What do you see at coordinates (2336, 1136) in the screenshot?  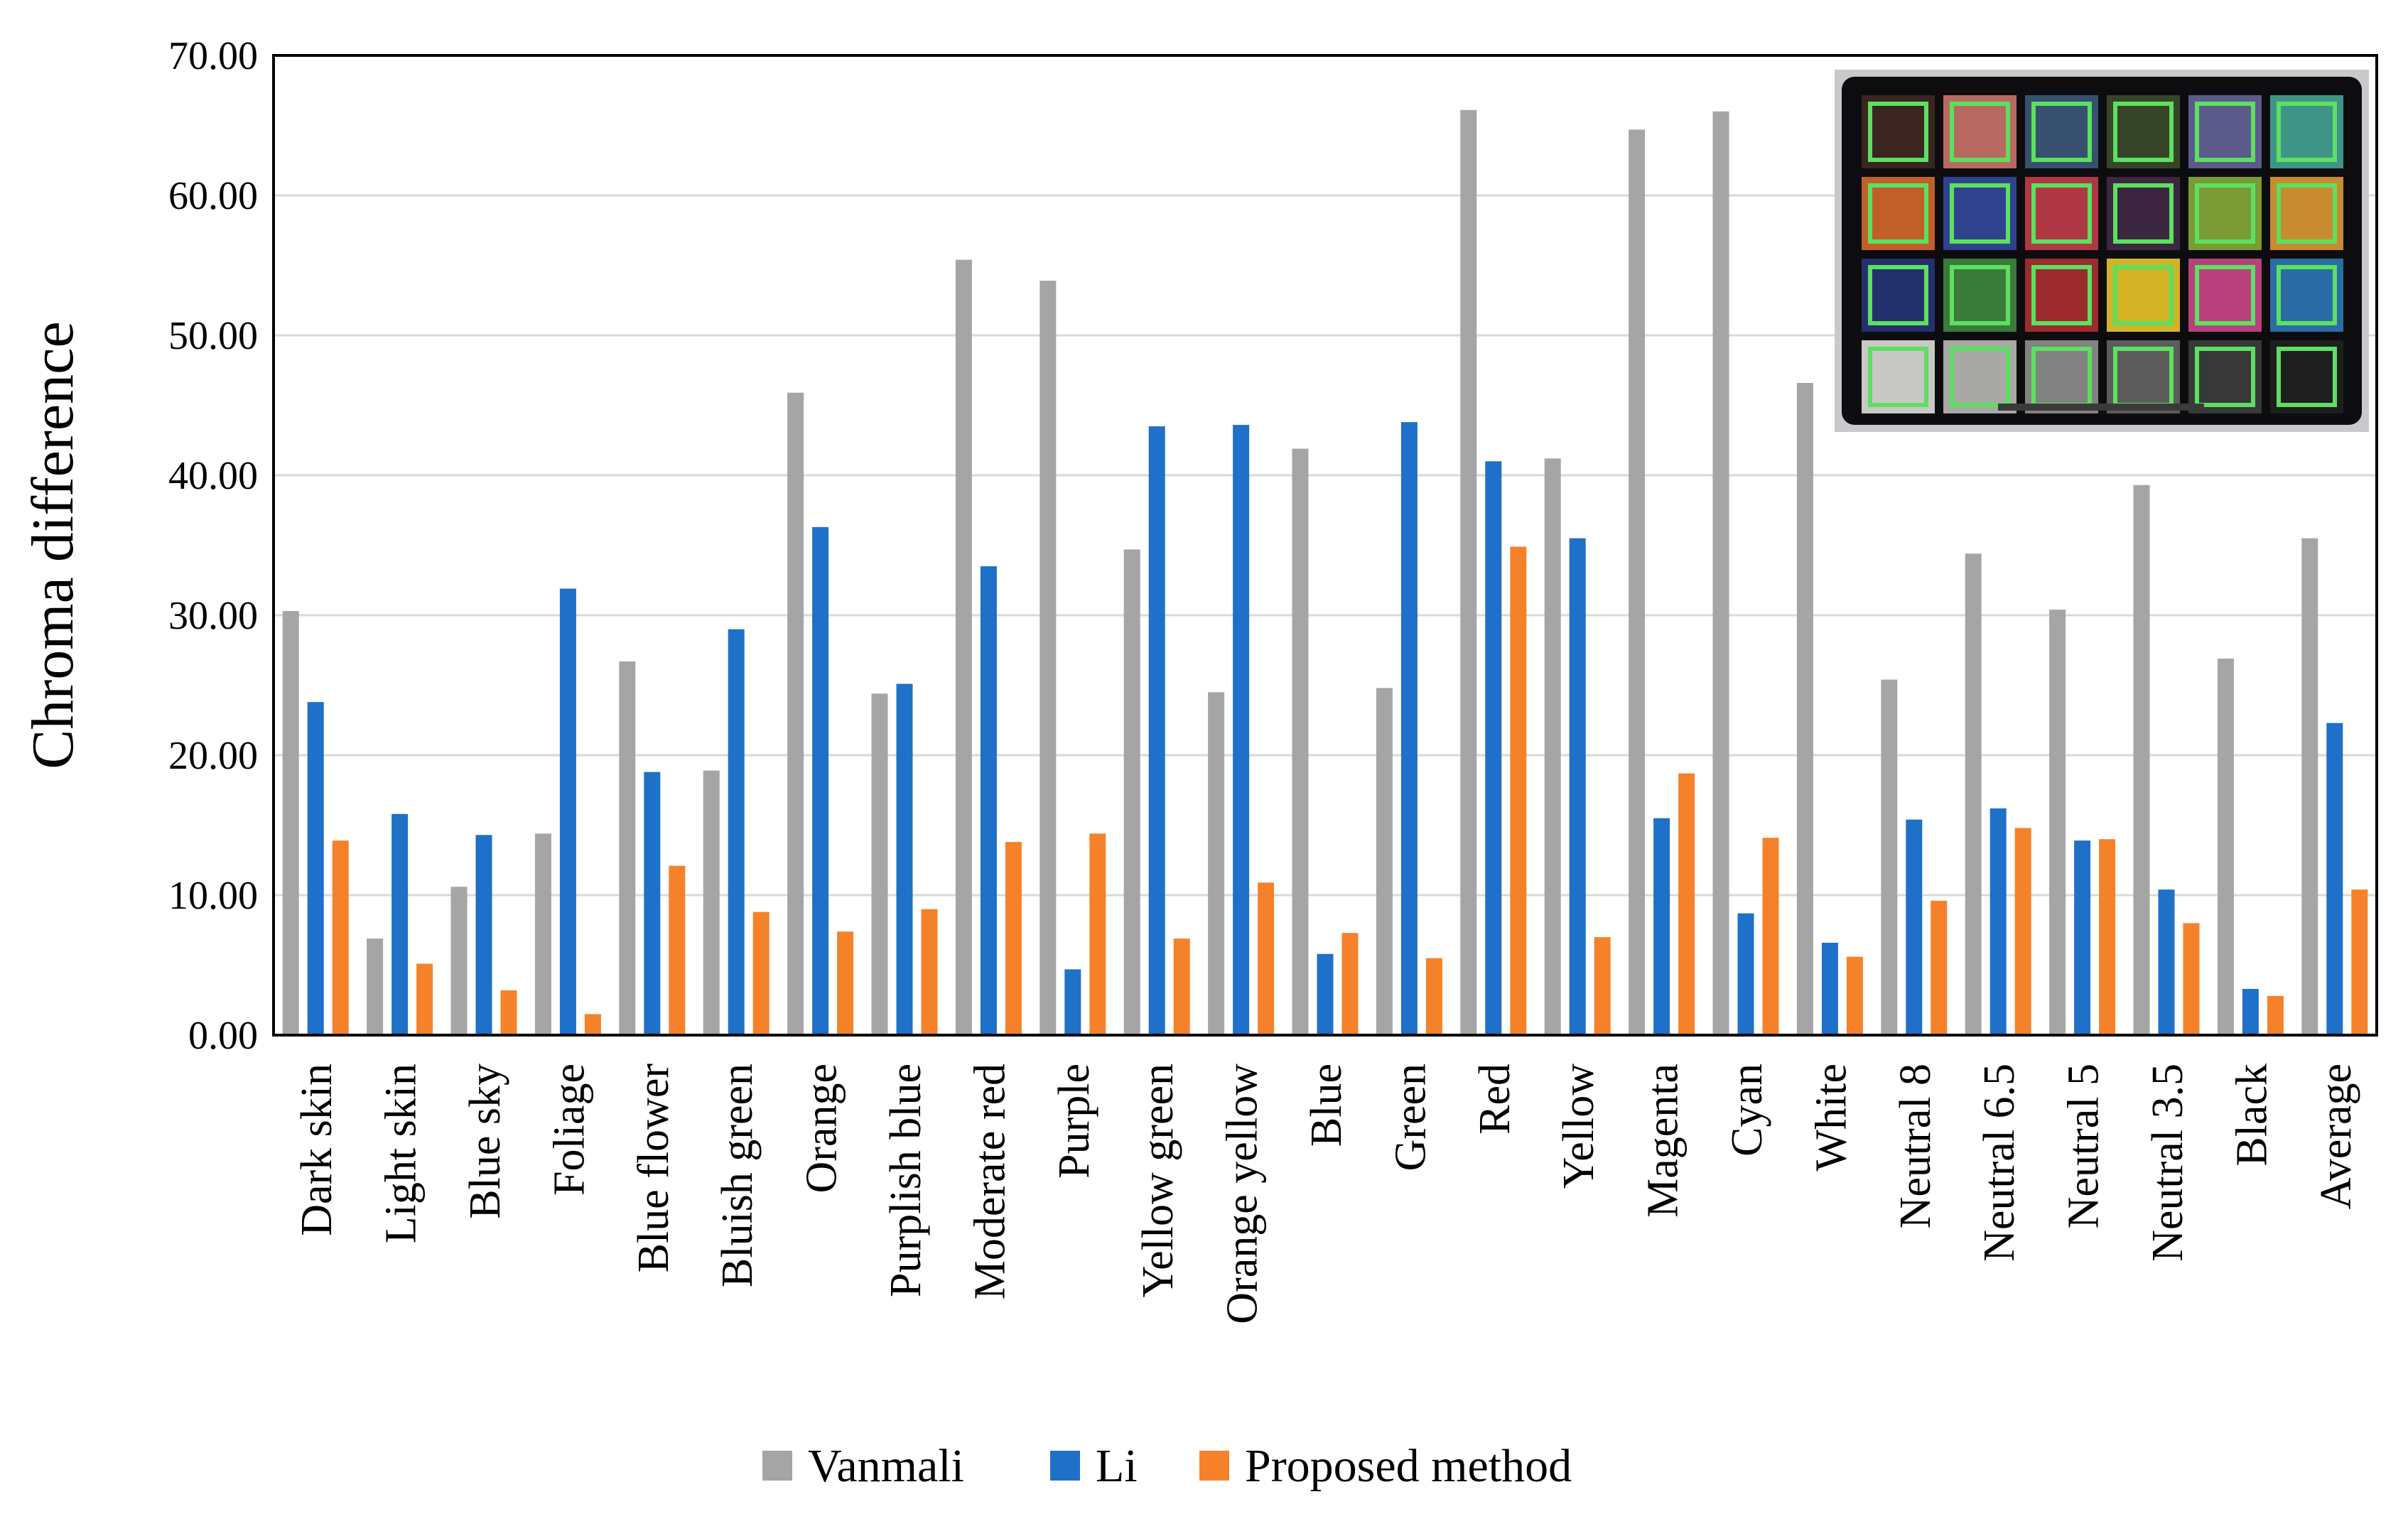 I see `x-category-label: Average` at bounding box center [2336, 1136].